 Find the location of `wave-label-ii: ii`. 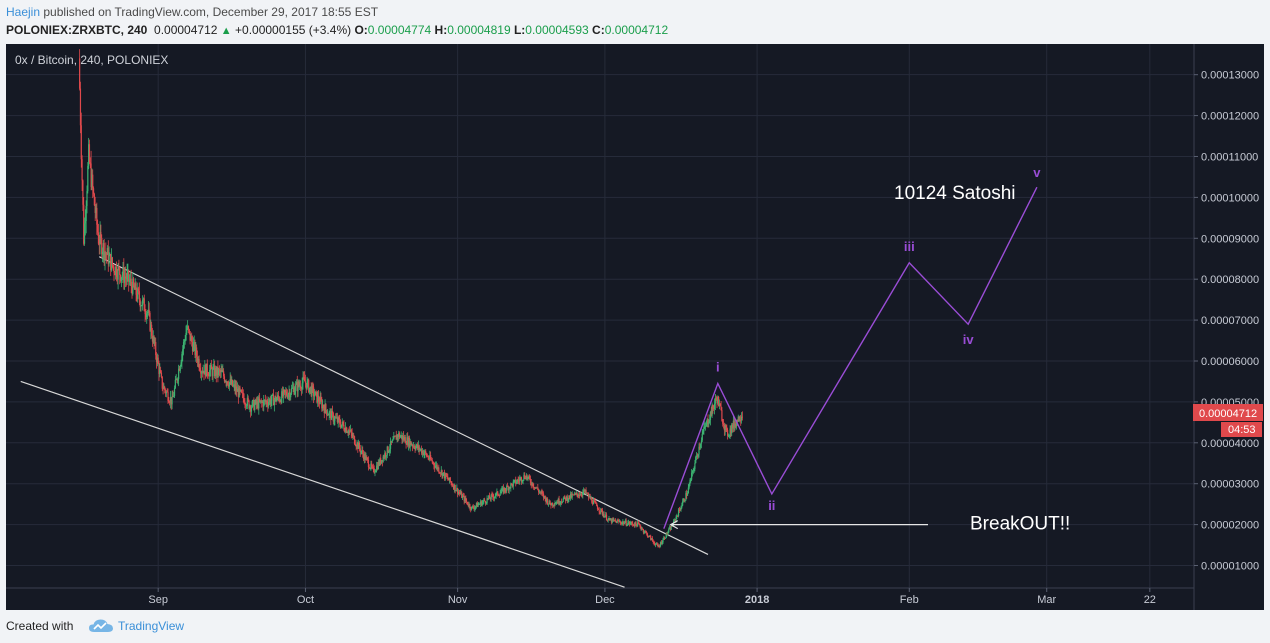

wave-label-ii: ii is located at coordinates (771, 505).